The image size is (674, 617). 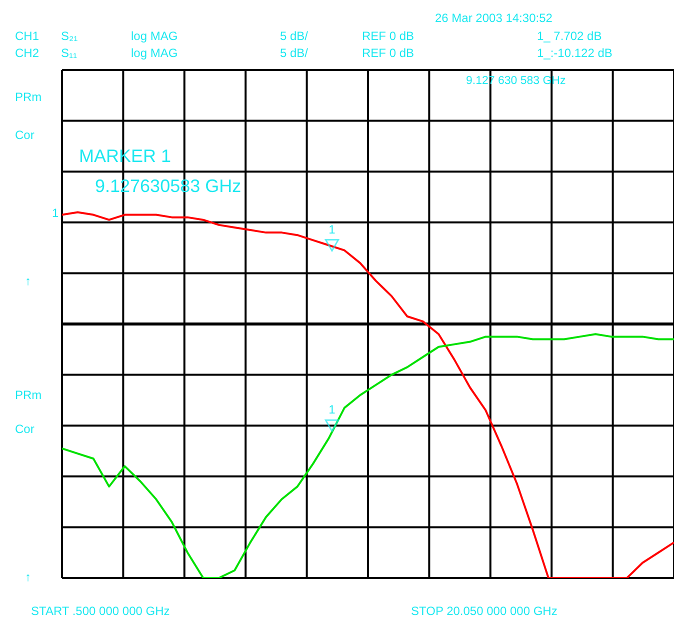 What do you see at coordinates (494, 18) in the screenshot?
I see `text: 26 Mar 2003 14:30:52` at bounding box center [494, 18].